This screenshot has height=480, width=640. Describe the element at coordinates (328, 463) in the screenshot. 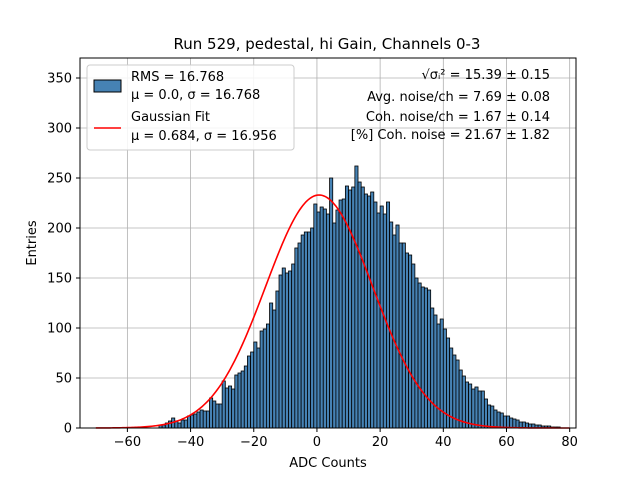

I see `x-axis-label: ADC Counts` at that location.